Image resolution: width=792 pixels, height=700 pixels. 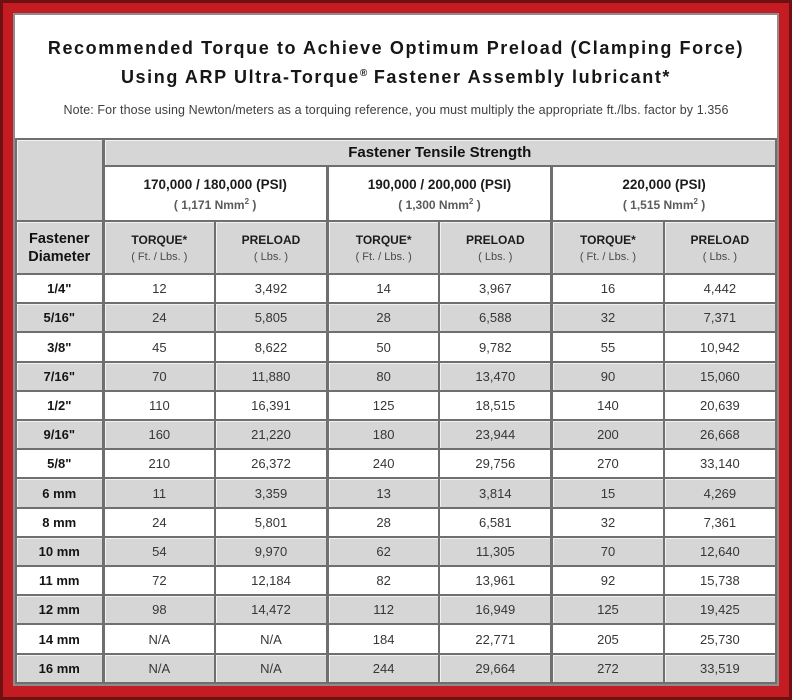 What do you see at coordinates (495, 668) in the screenshot?
I see `preload-cell: 29,664` at bounding box center [495, 668].